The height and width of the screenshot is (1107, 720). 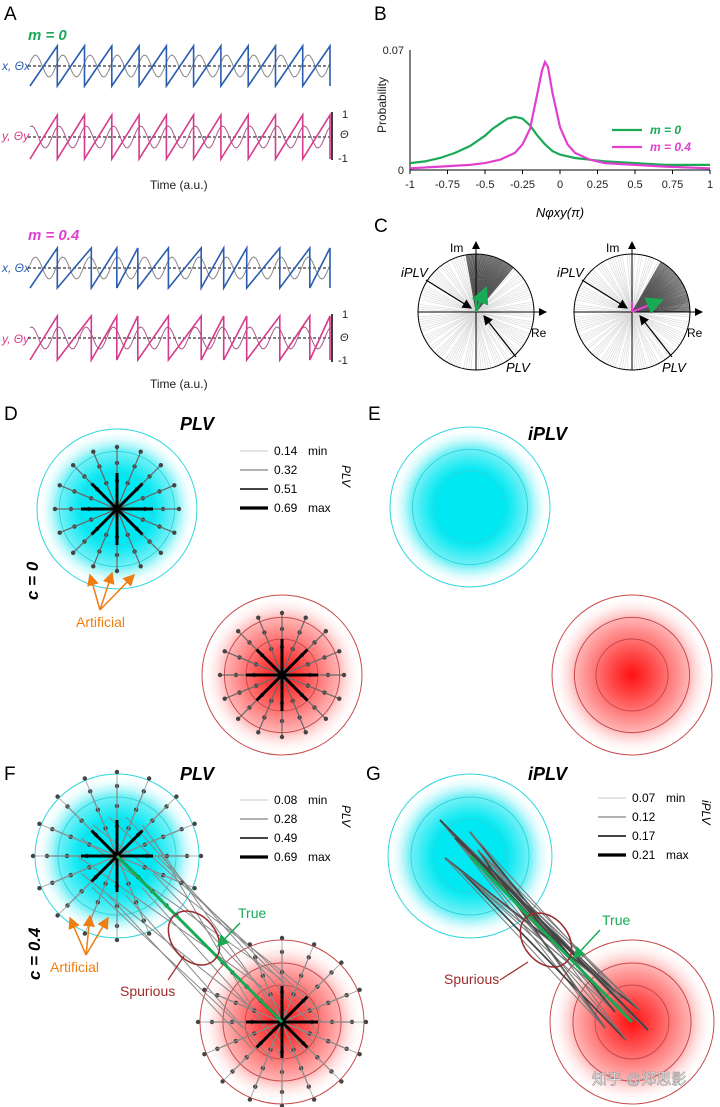 What do you see at coordinates (179, 102) in the screenshot?
I see `traces-m0` at bounding box center [179, 102].